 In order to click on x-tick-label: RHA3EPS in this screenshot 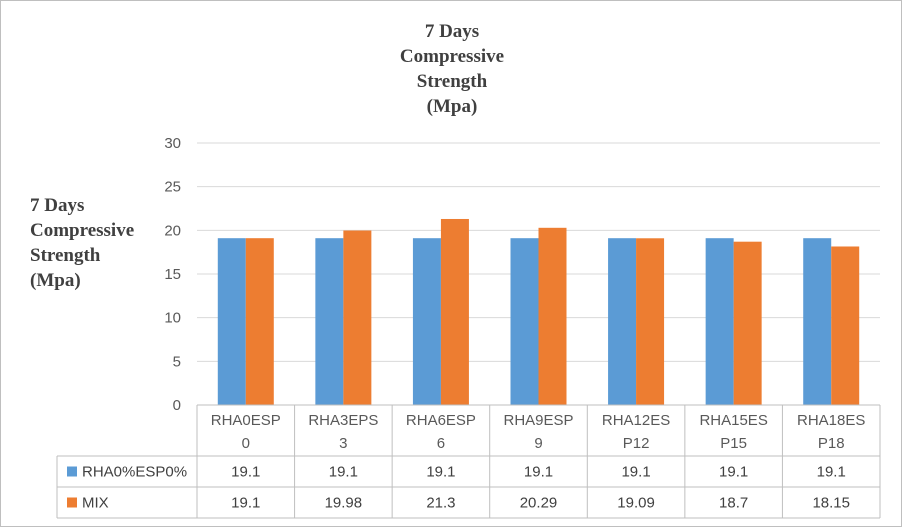, I will do `click(343, 420)`.